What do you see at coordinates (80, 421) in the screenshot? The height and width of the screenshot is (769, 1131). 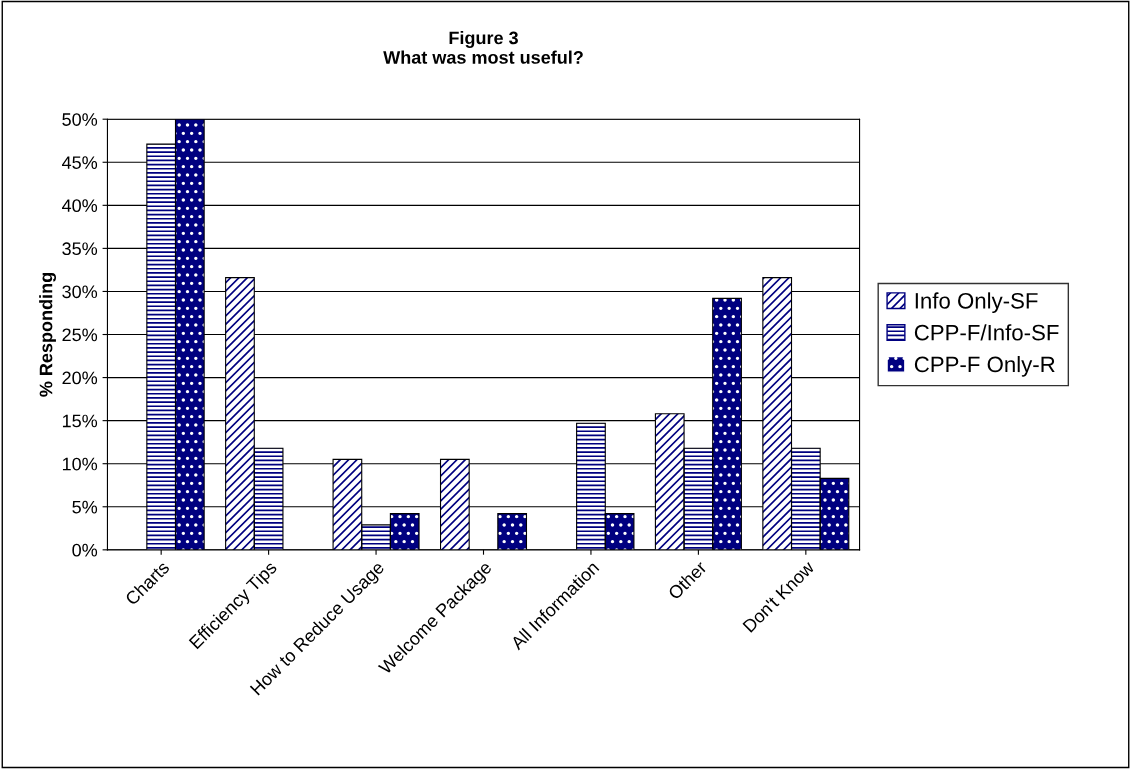 I see `y-tick-label: 15%` at bounding box center [80, 421].